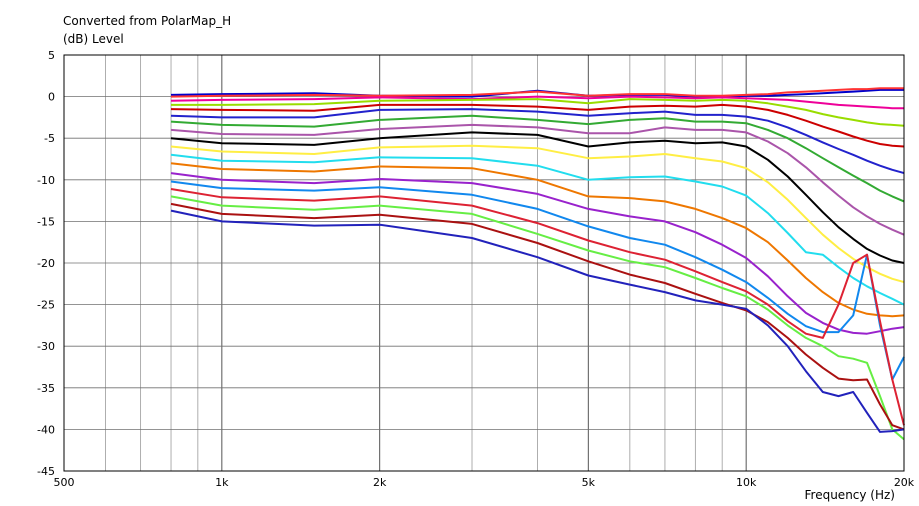  What do you see at coordinates (850, 495) in the screenshot?
I see `x-axis-label: Frequency (Hz)` at bounding box center [850, 495].